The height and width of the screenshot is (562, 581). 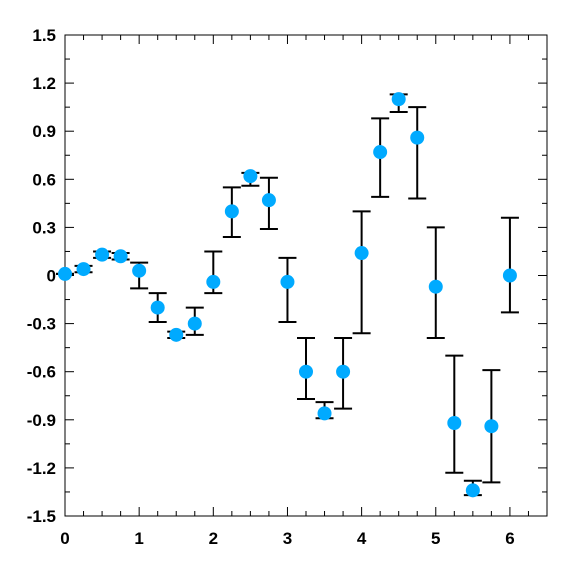 What do you see at coordinates (44, 227) in the screenshot?
I see `y-tick-label: 0.3` at bounding box center [44, 227].